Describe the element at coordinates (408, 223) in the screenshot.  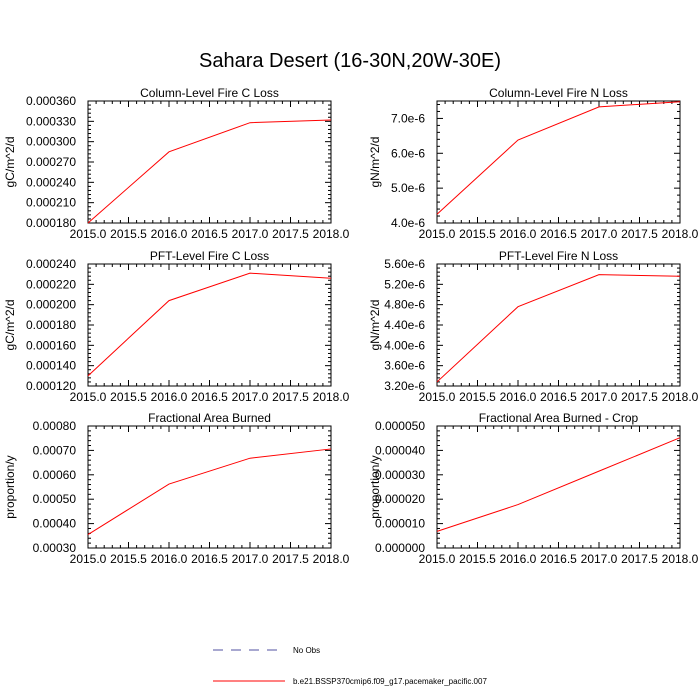
I see `y-tick-label: 4.0e-6` at that location.